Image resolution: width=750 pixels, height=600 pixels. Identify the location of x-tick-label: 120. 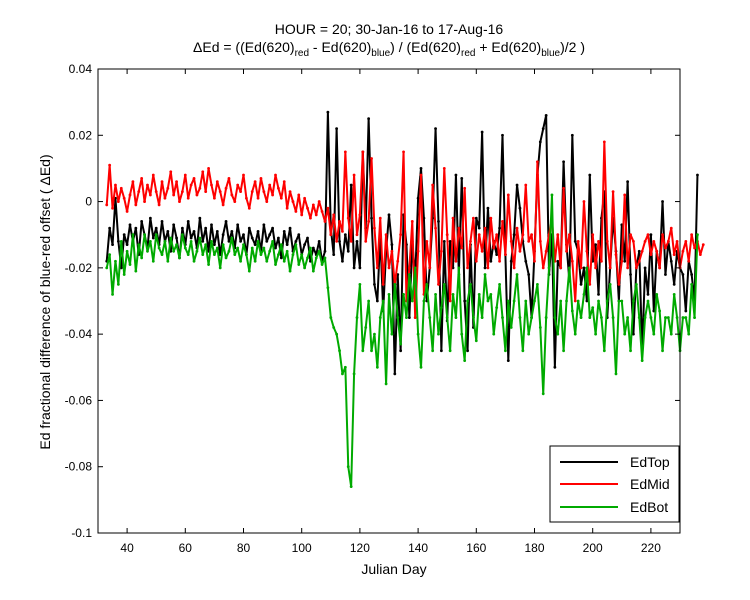
(360, 548).